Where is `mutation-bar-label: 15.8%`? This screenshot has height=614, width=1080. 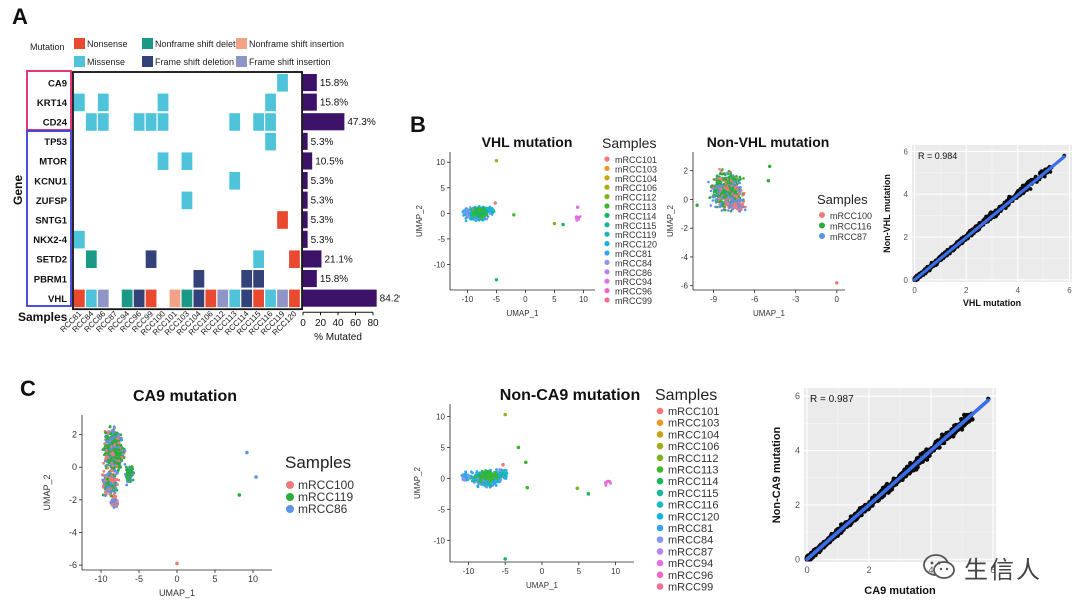 mutation-bar-label: 15.8% is located at coordinates (334, 83).